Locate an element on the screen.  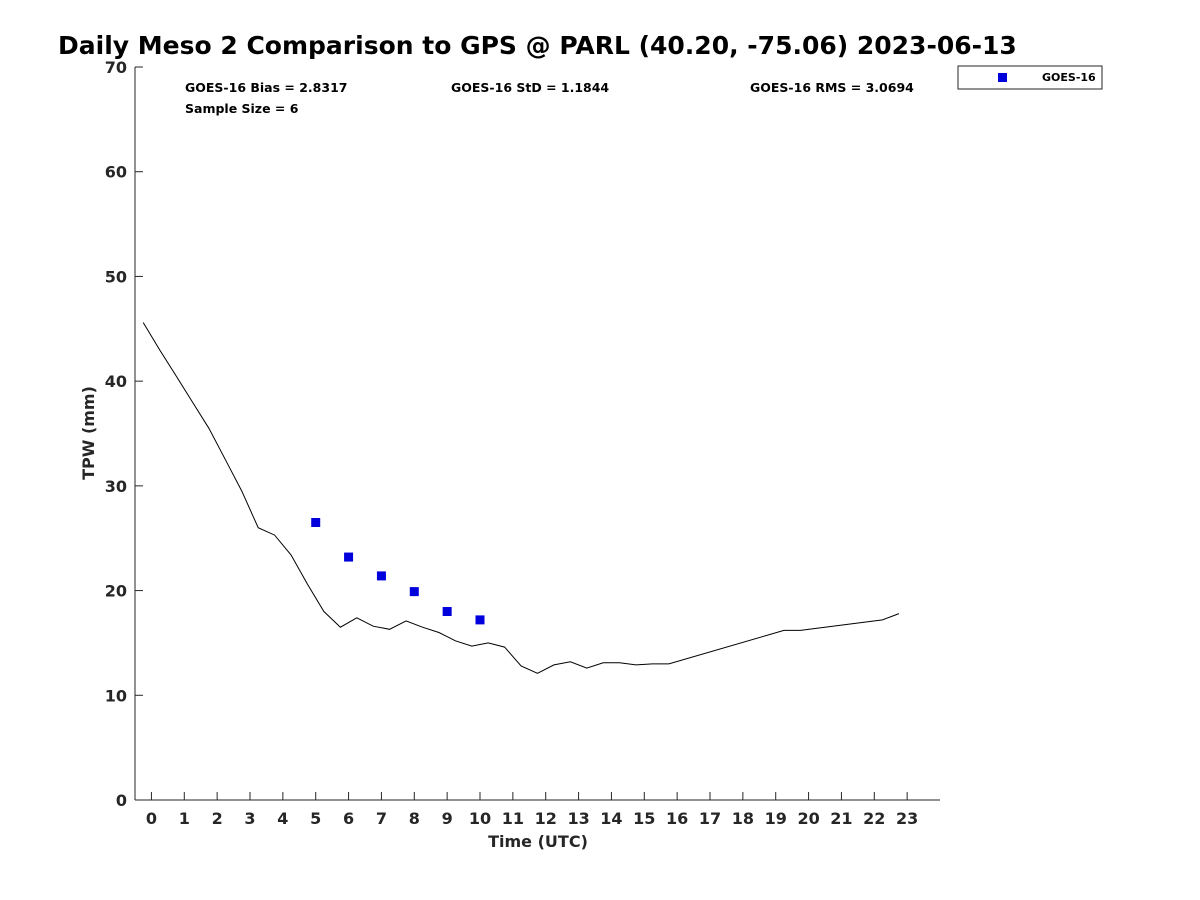
y-tick-label: 40 is located at coordinates (116, 381).